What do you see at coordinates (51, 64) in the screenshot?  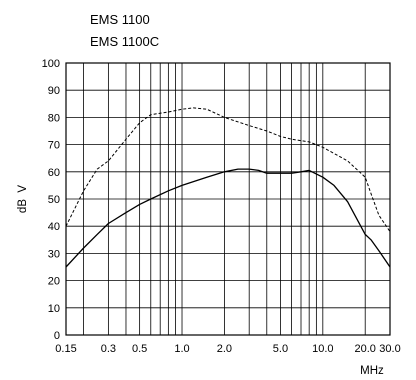 I see `y-tick-label: 100` at bounding box center [51, 64].